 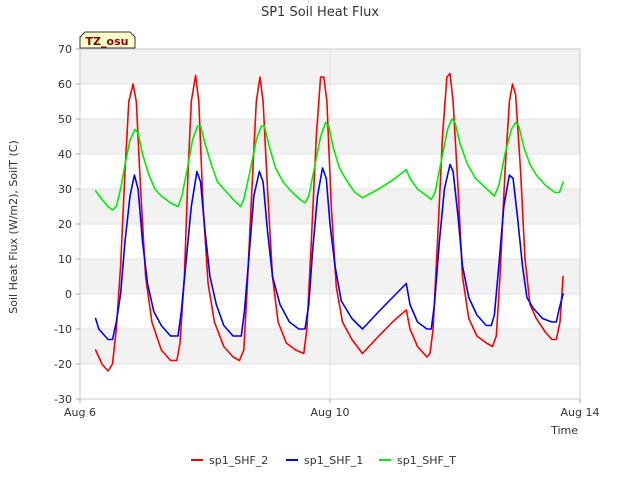 I want to click on series-line-sp1-shf-t, so click(x=329, y=164).